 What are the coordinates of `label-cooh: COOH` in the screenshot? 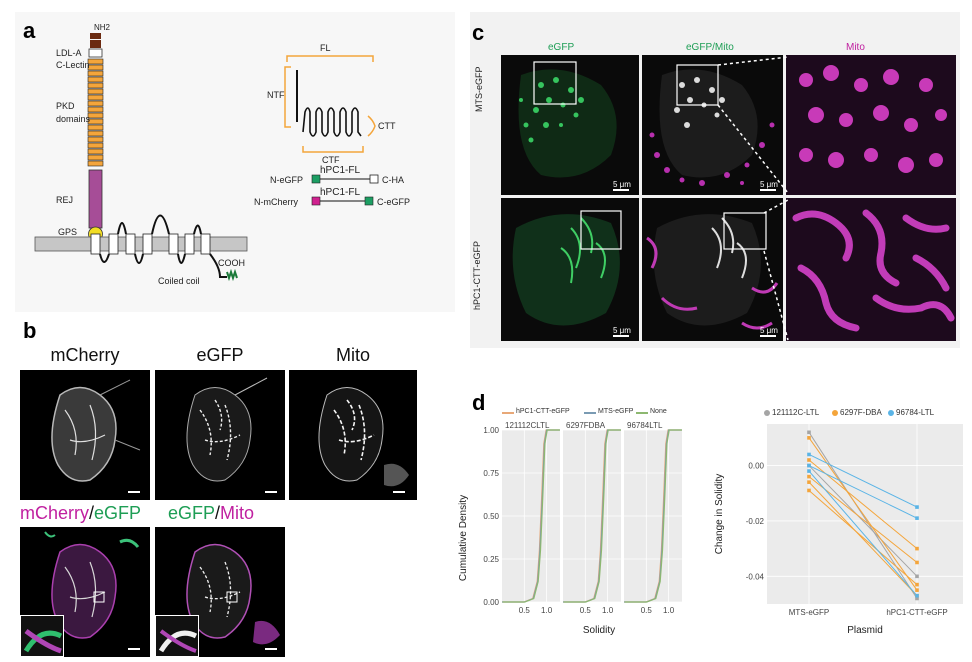 It's located at (231, 263).